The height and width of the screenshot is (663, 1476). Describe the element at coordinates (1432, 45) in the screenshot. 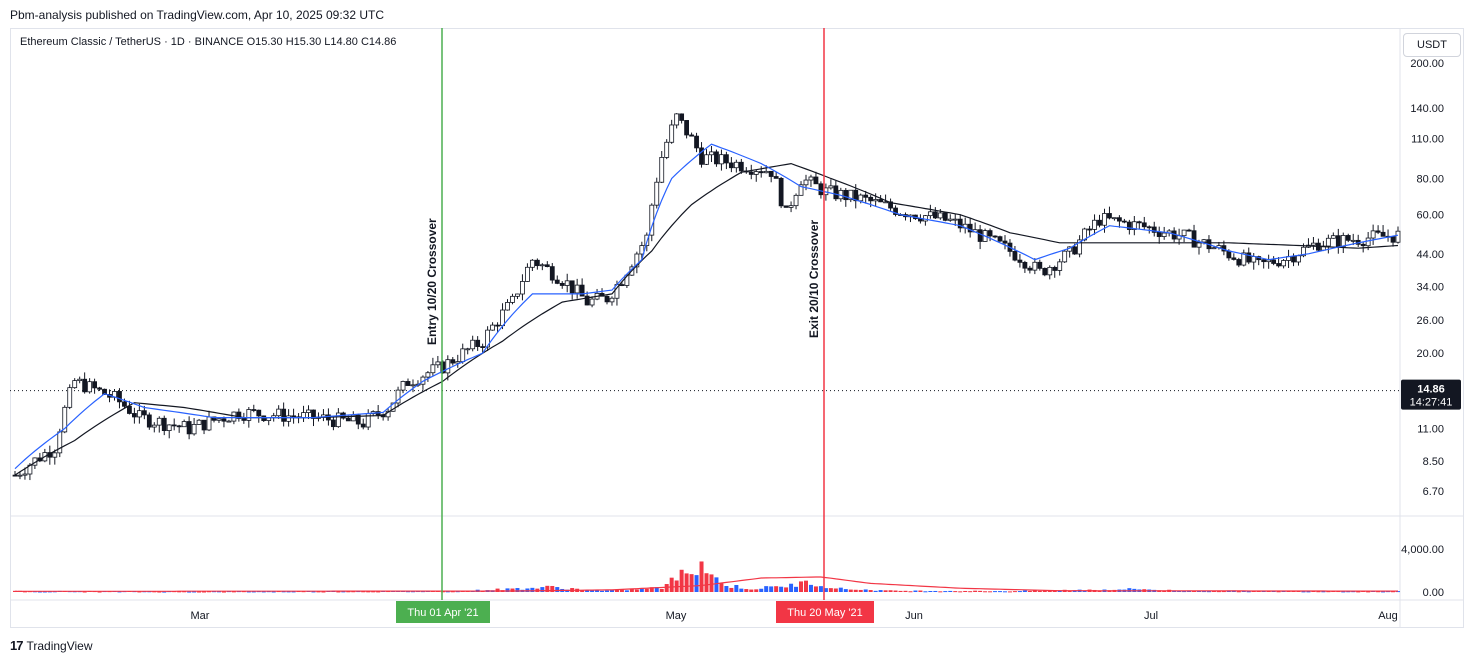

I see `currency-button: USDT` at that location.